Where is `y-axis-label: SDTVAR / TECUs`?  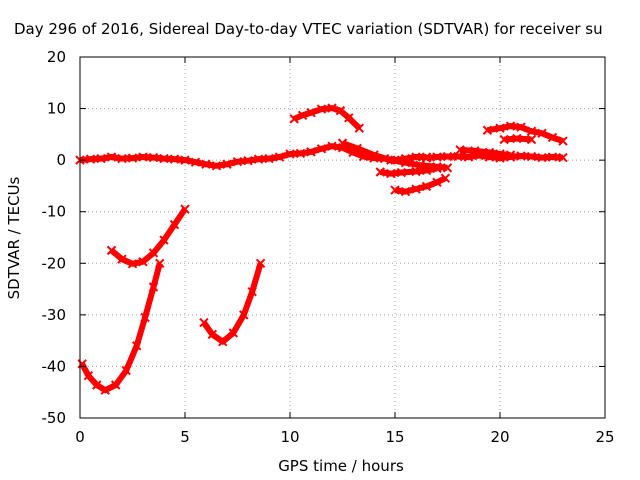 y-axis-label: SDTVAR / TECUs is located at coordinates (14, 237).